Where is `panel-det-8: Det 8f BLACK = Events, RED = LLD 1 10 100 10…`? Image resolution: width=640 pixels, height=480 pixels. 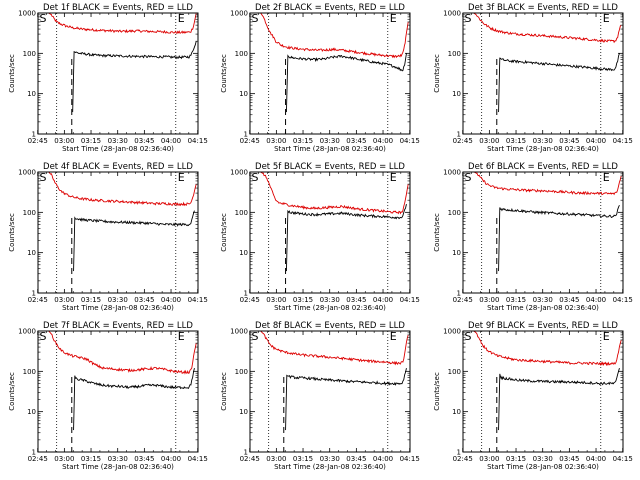
panel-det-8: Det 8f BLACK = Events, RED = LLD 1 10 100 10… is located at coordinates (320, 396).